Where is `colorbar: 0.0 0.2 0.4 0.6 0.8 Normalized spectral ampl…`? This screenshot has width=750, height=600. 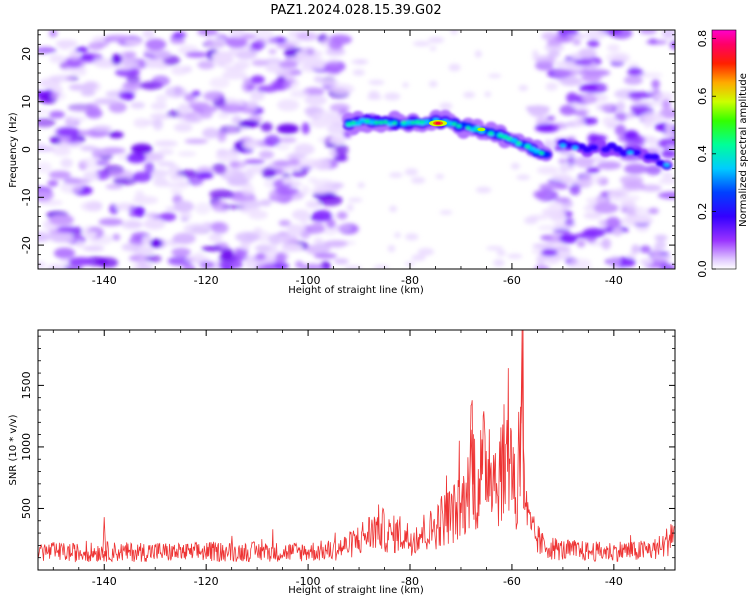 colorbar: 0.0 0.2 0.4 0.6 0.8 Normalized spectral ampl… is located at coordinates (722, 153).